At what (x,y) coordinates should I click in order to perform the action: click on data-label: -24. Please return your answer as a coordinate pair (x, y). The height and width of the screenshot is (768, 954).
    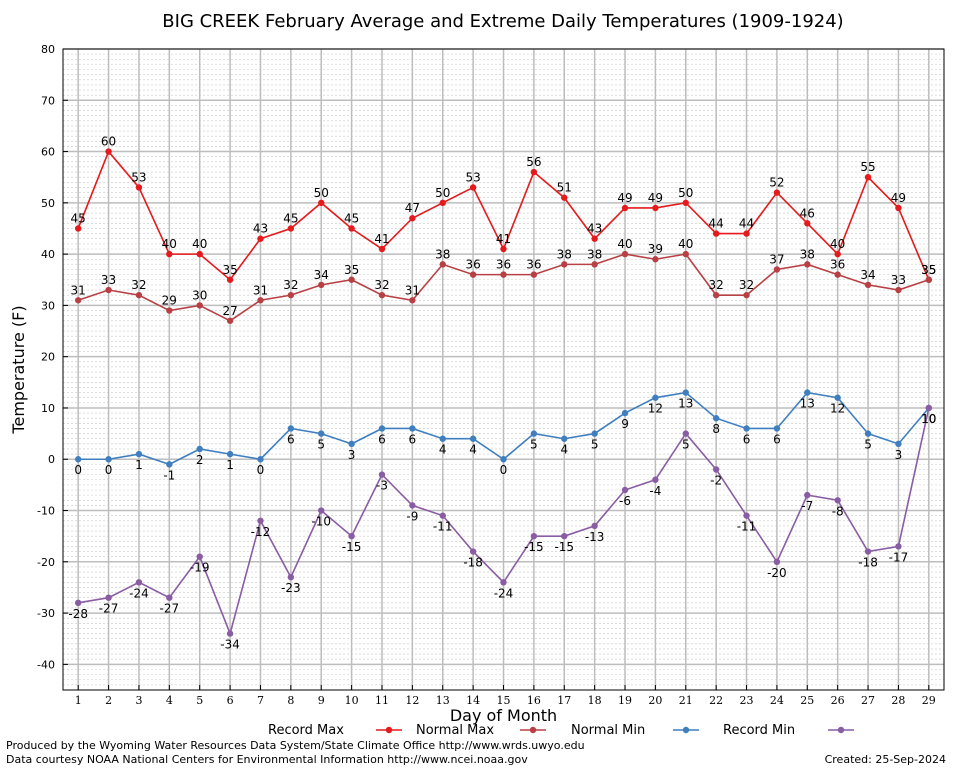
    Looking at the image, I should click on (504, 593).